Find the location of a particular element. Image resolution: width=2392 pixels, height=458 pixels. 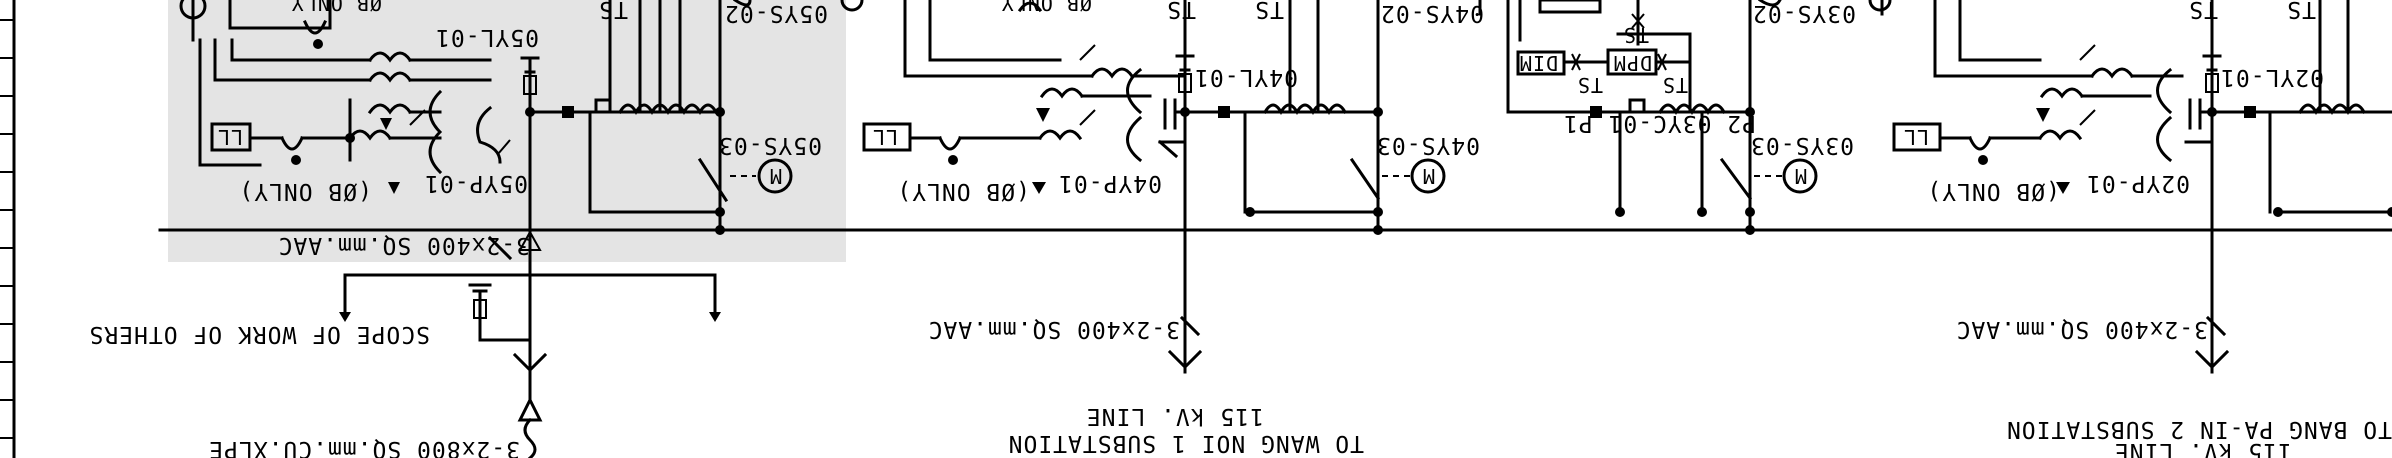

bay02-ll-label: LL is located at coordinates (1916, 137).